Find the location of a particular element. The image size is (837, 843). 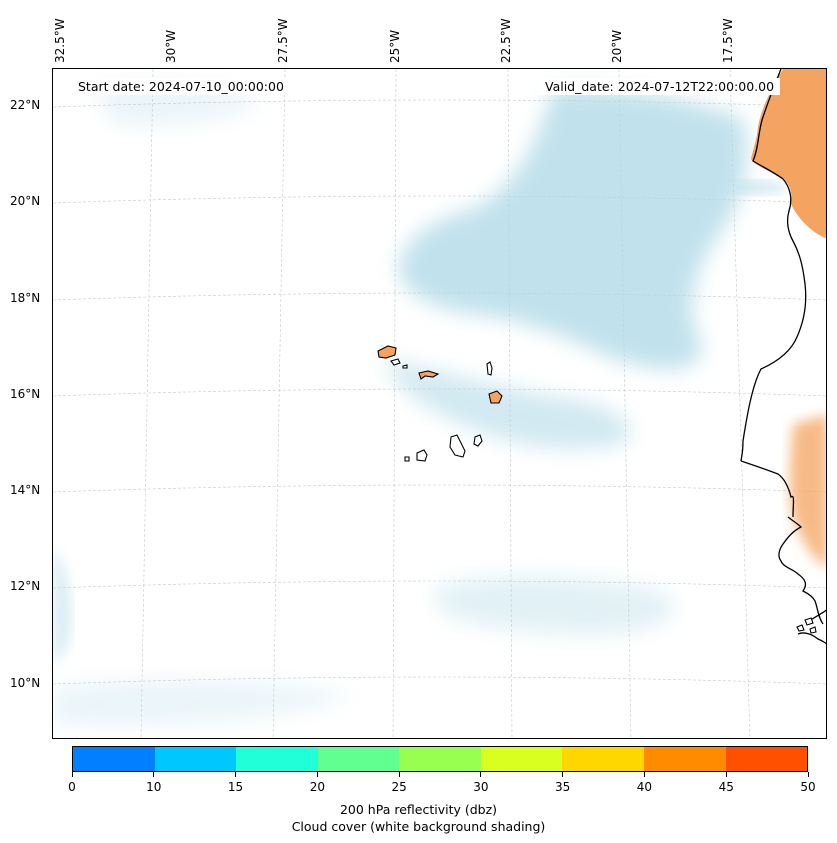

meridian-25w is located at coordinates (394, 403).